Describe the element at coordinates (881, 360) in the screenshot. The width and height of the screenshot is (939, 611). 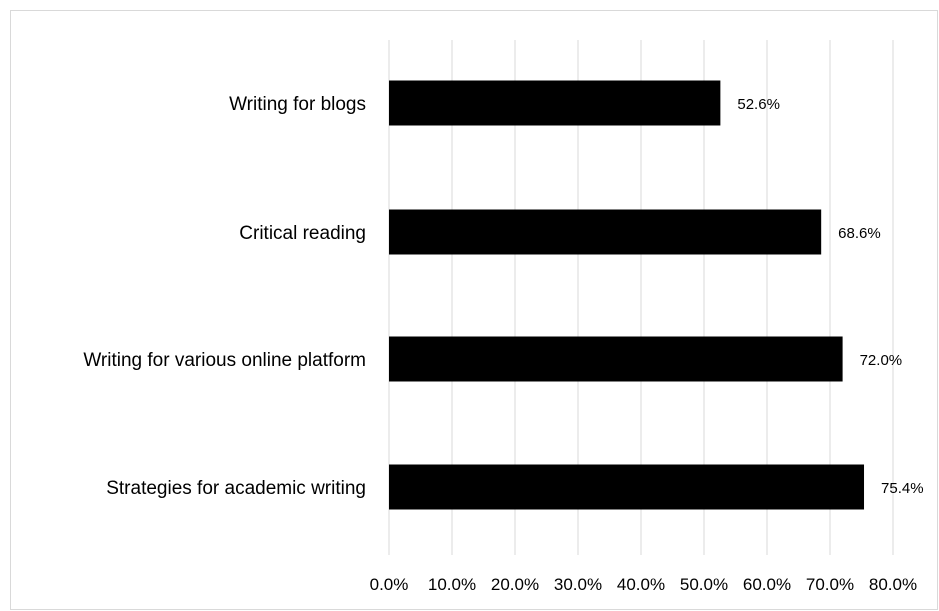
I see `data-label: 72.0%` at that location.